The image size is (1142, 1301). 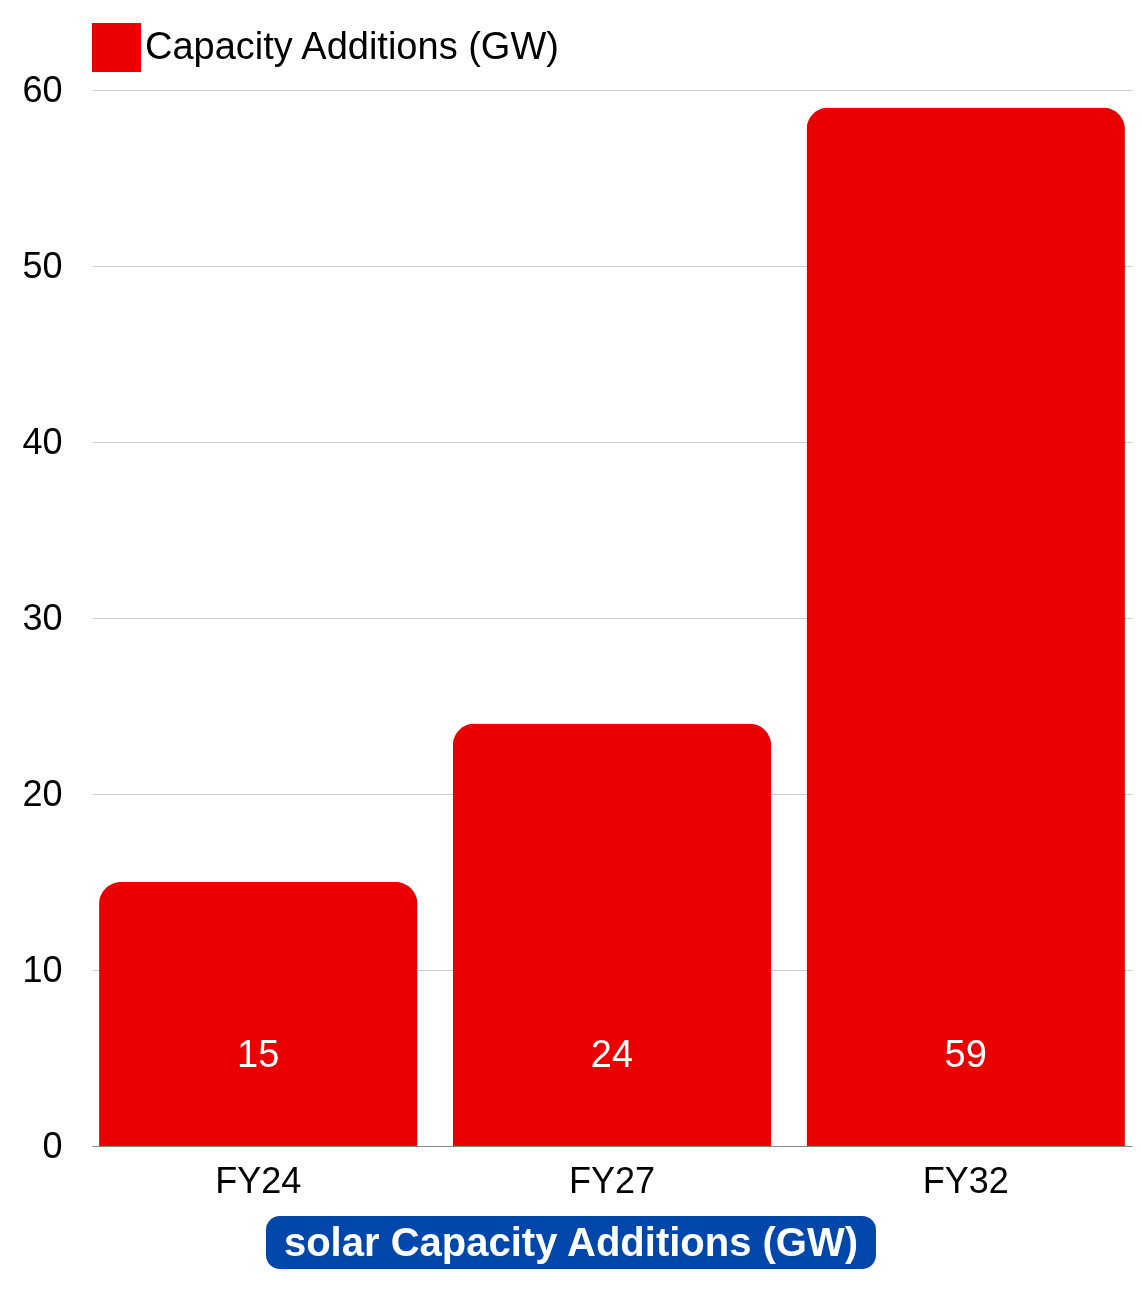 I want to click on x-tick-label: FY24, so click(x=258, y=1180).